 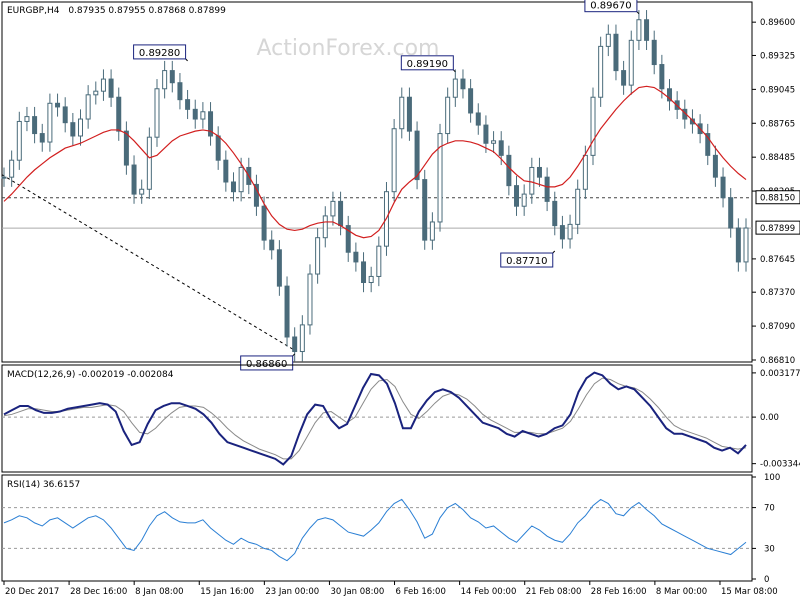 I want to click on ohlc-label: 0.87935 0.87955 0.87868 0.87899, so click(x=147, y=11).